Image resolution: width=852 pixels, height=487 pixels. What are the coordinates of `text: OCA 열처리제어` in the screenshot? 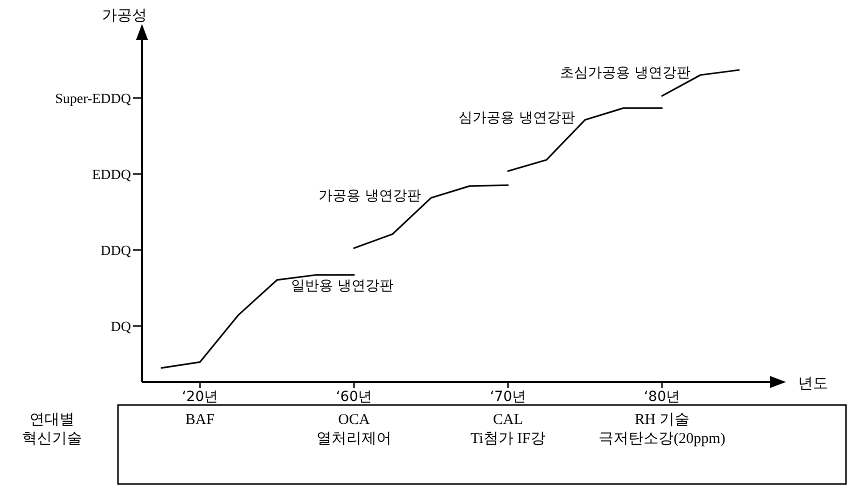 It's located at (354, 429).